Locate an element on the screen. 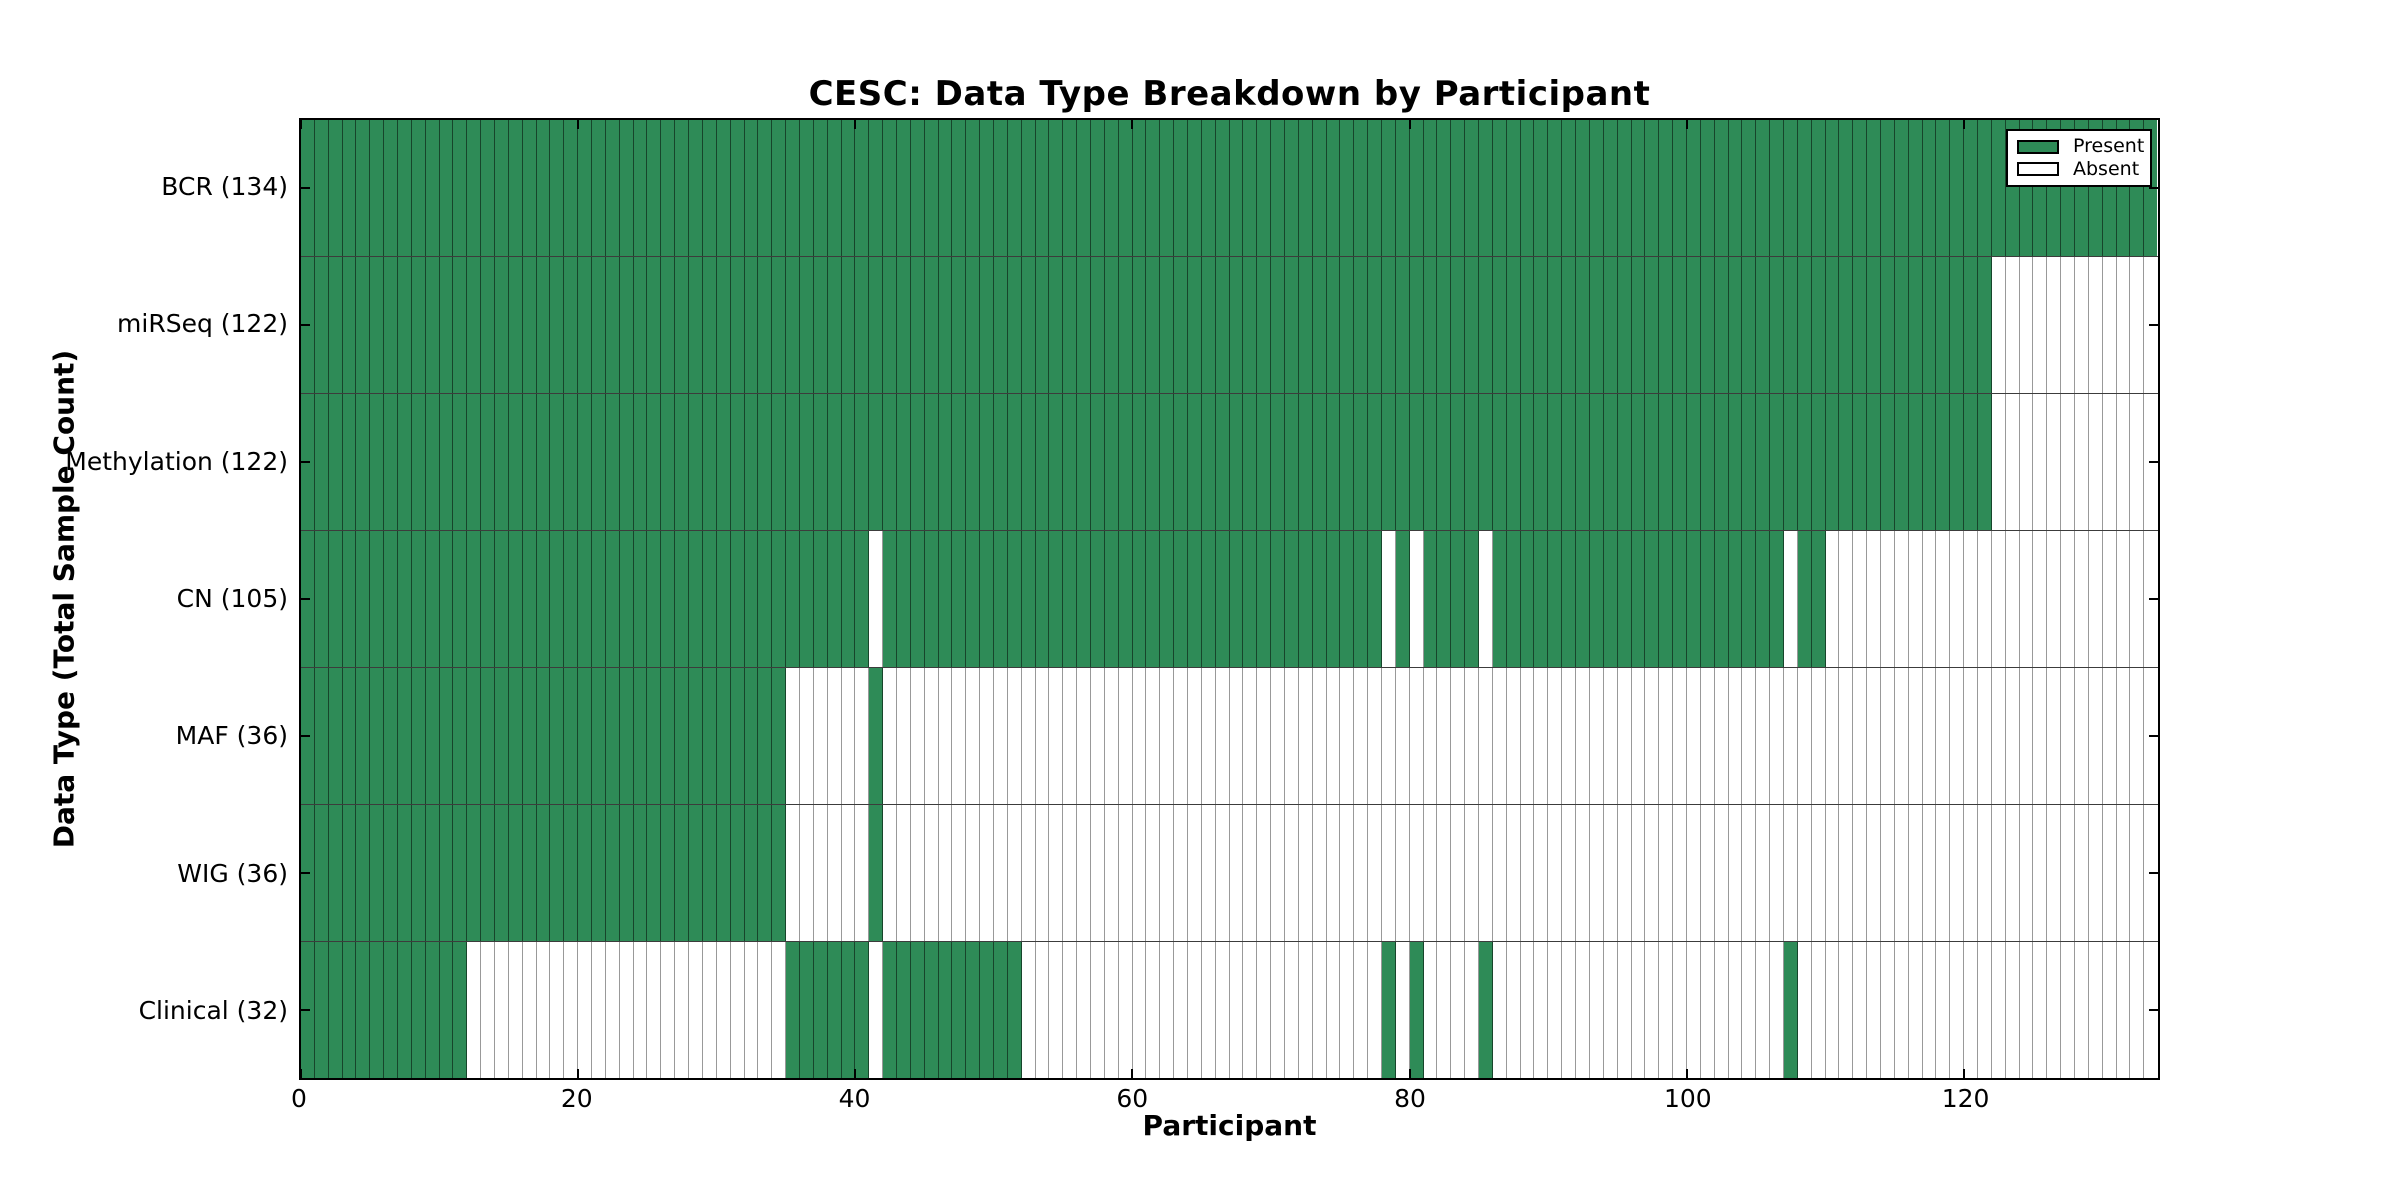 The image size is (2400, 1200). chart-title: CESC: Data Type Breakdown by Participant is located at coordinates (1229, 94).